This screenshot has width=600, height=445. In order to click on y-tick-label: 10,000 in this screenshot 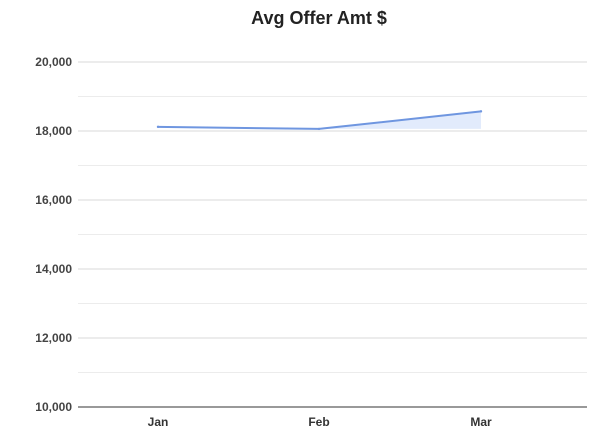, I will do `click(53, 407)`.